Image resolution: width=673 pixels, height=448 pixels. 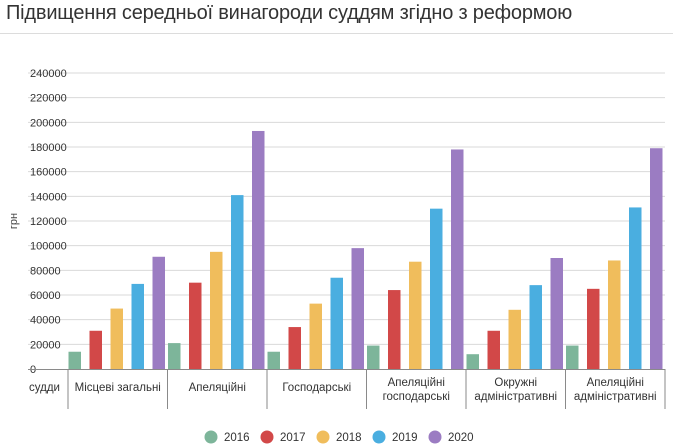 What do you see at coordinates (237, 438) in the screenshot?
I see `legend-label: 2016` at bounding box center [237, 438].